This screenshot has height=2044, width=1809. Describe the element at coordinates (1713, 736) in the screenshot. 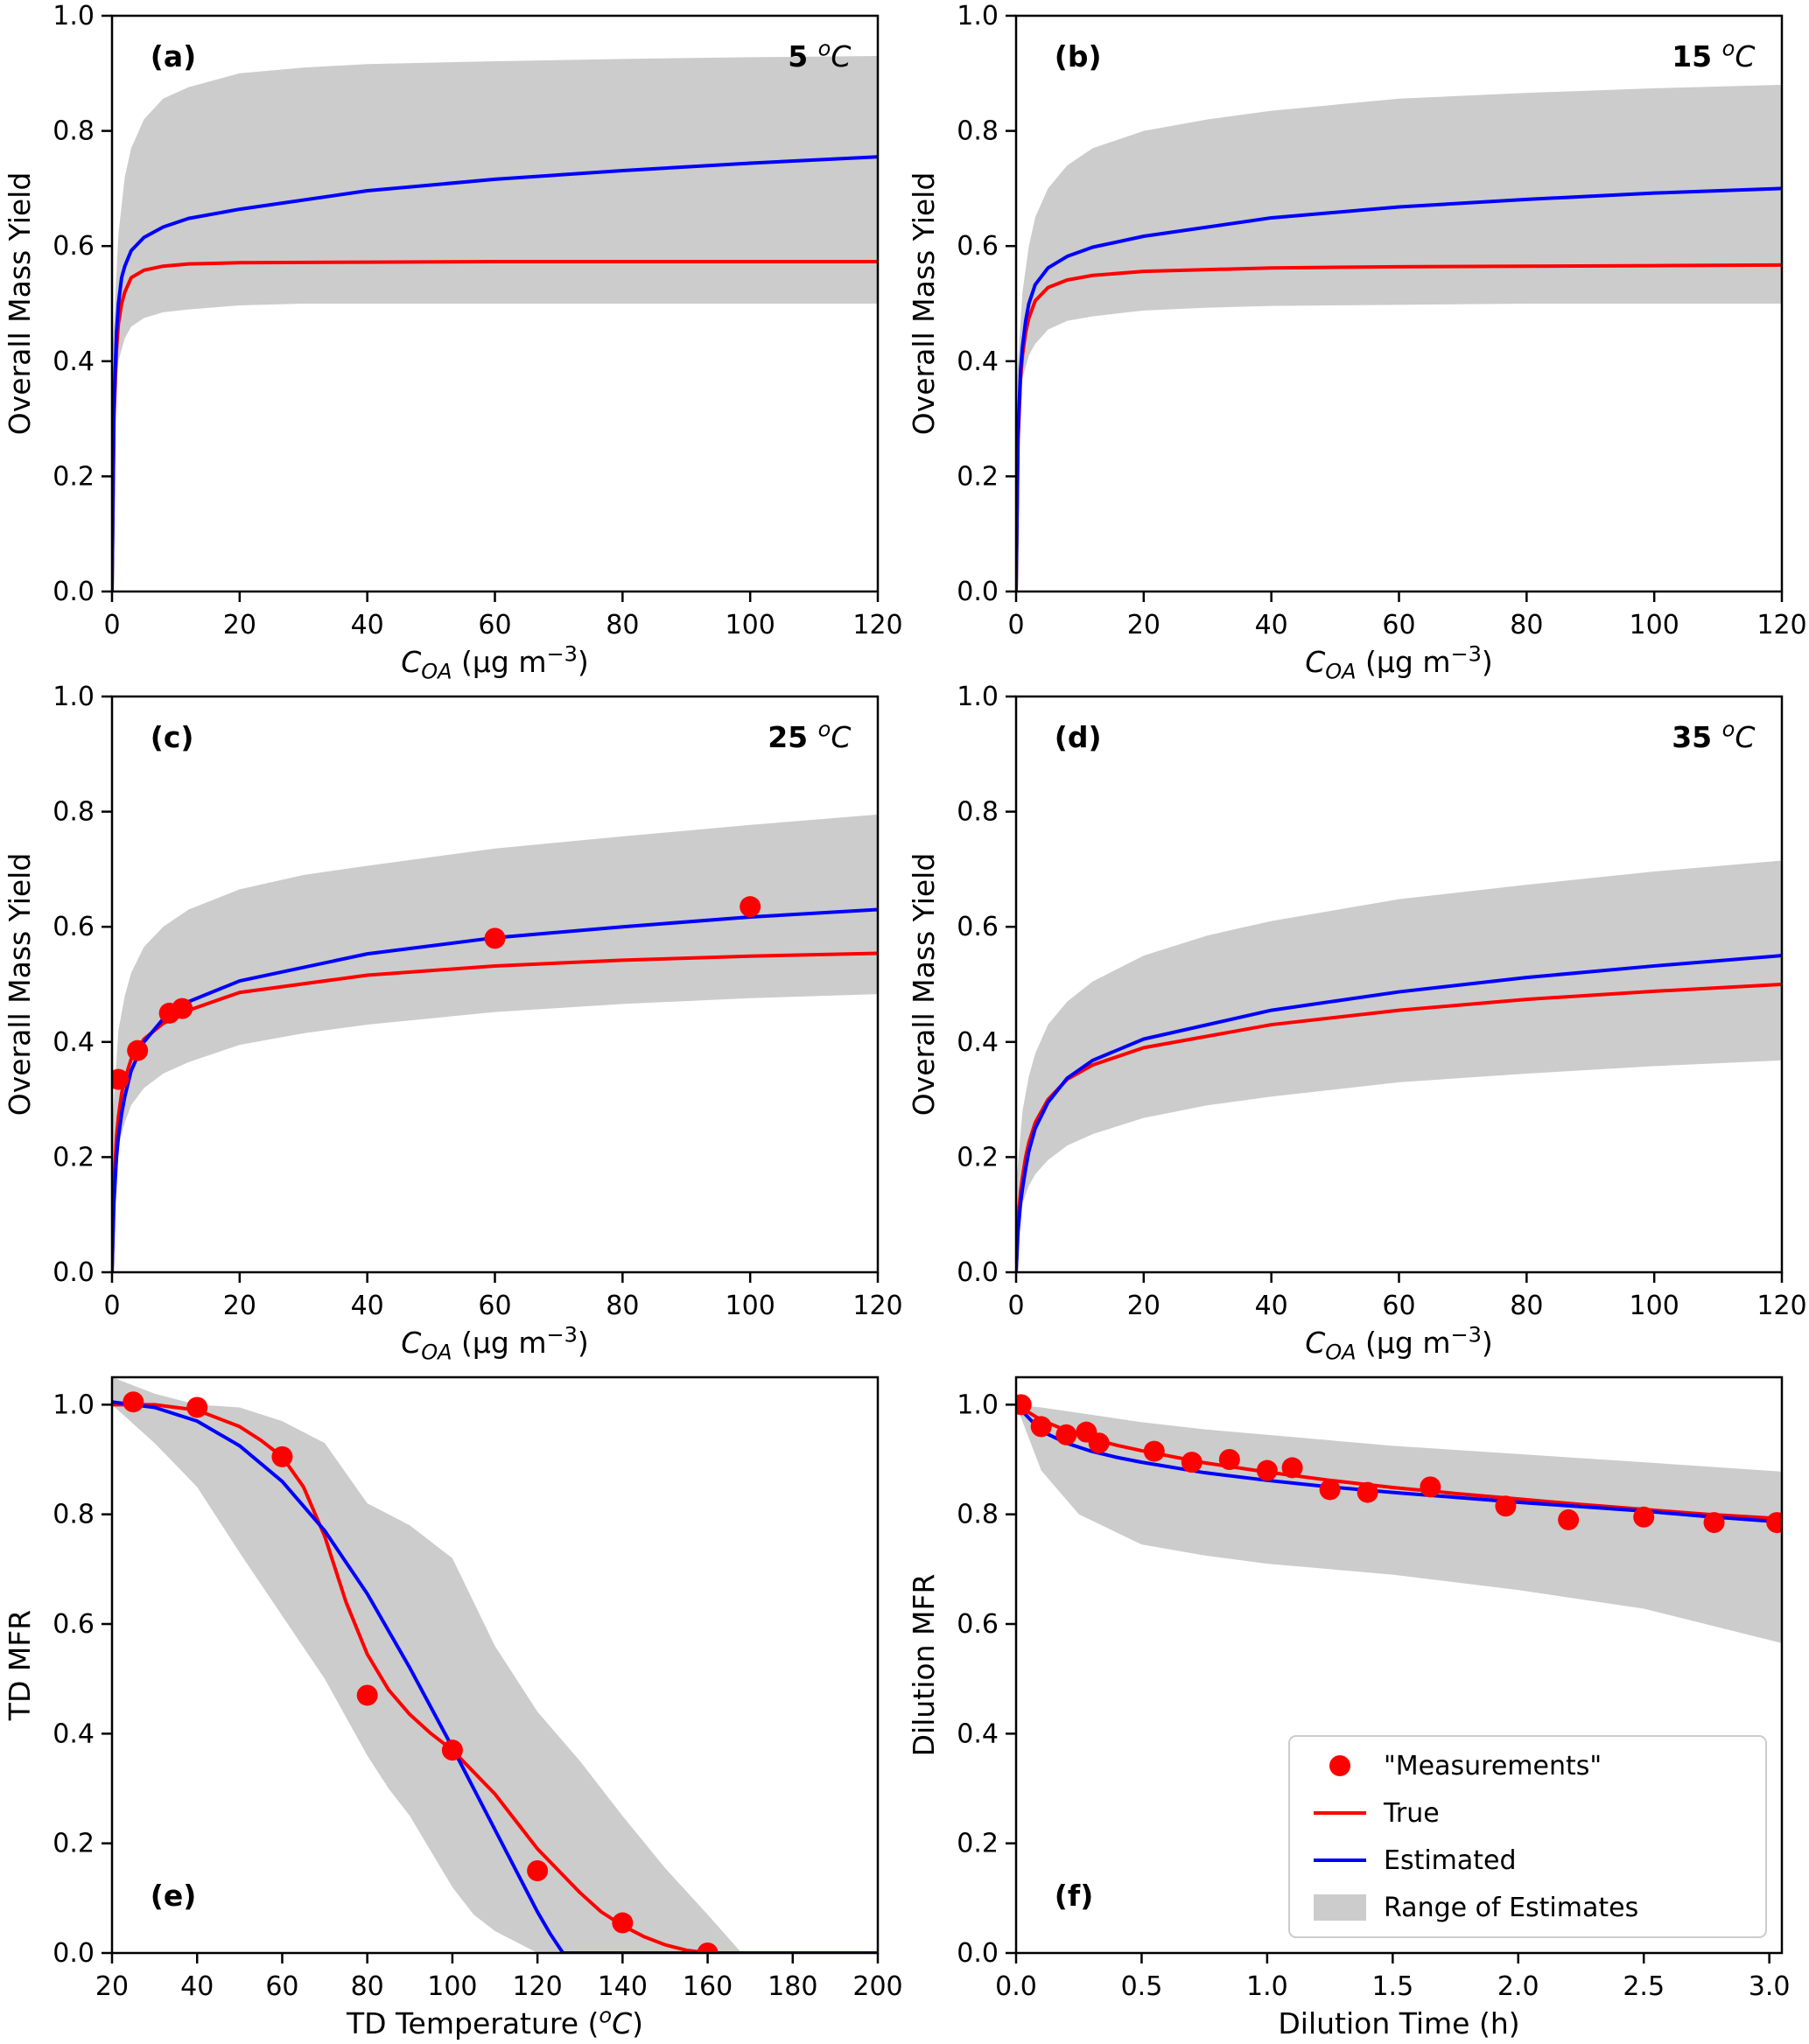

I see `svg-text: 35 oC` at that location.